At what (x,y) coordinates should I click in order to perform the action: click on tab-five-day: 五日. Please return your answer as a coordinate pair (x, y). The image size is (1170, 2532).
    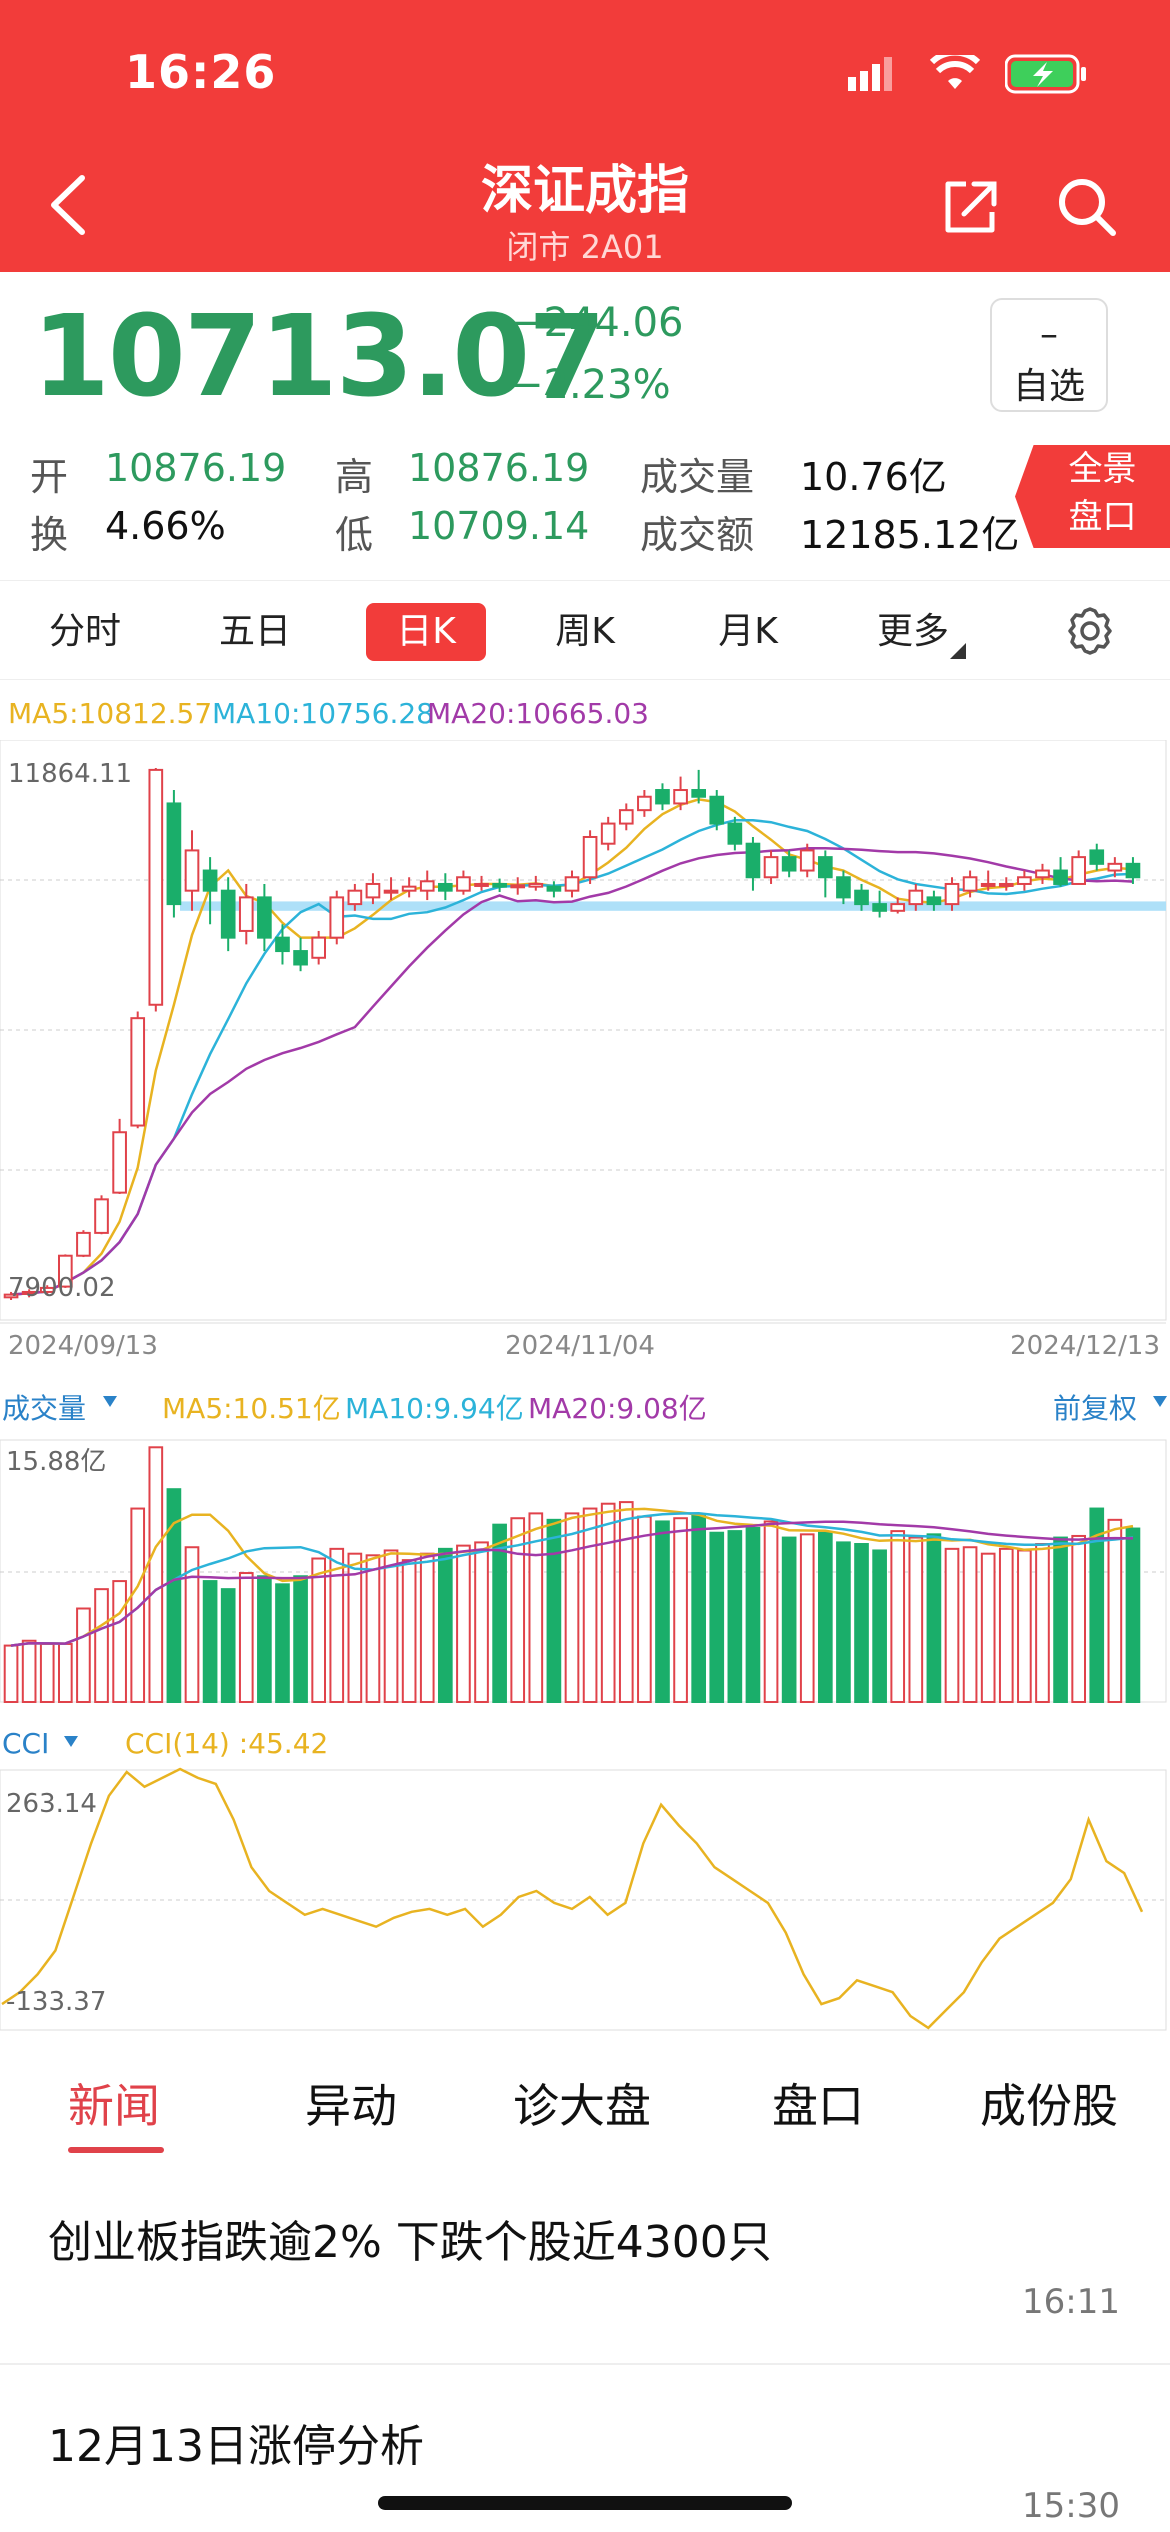
    Looking at the image, I should click on (254, 631).